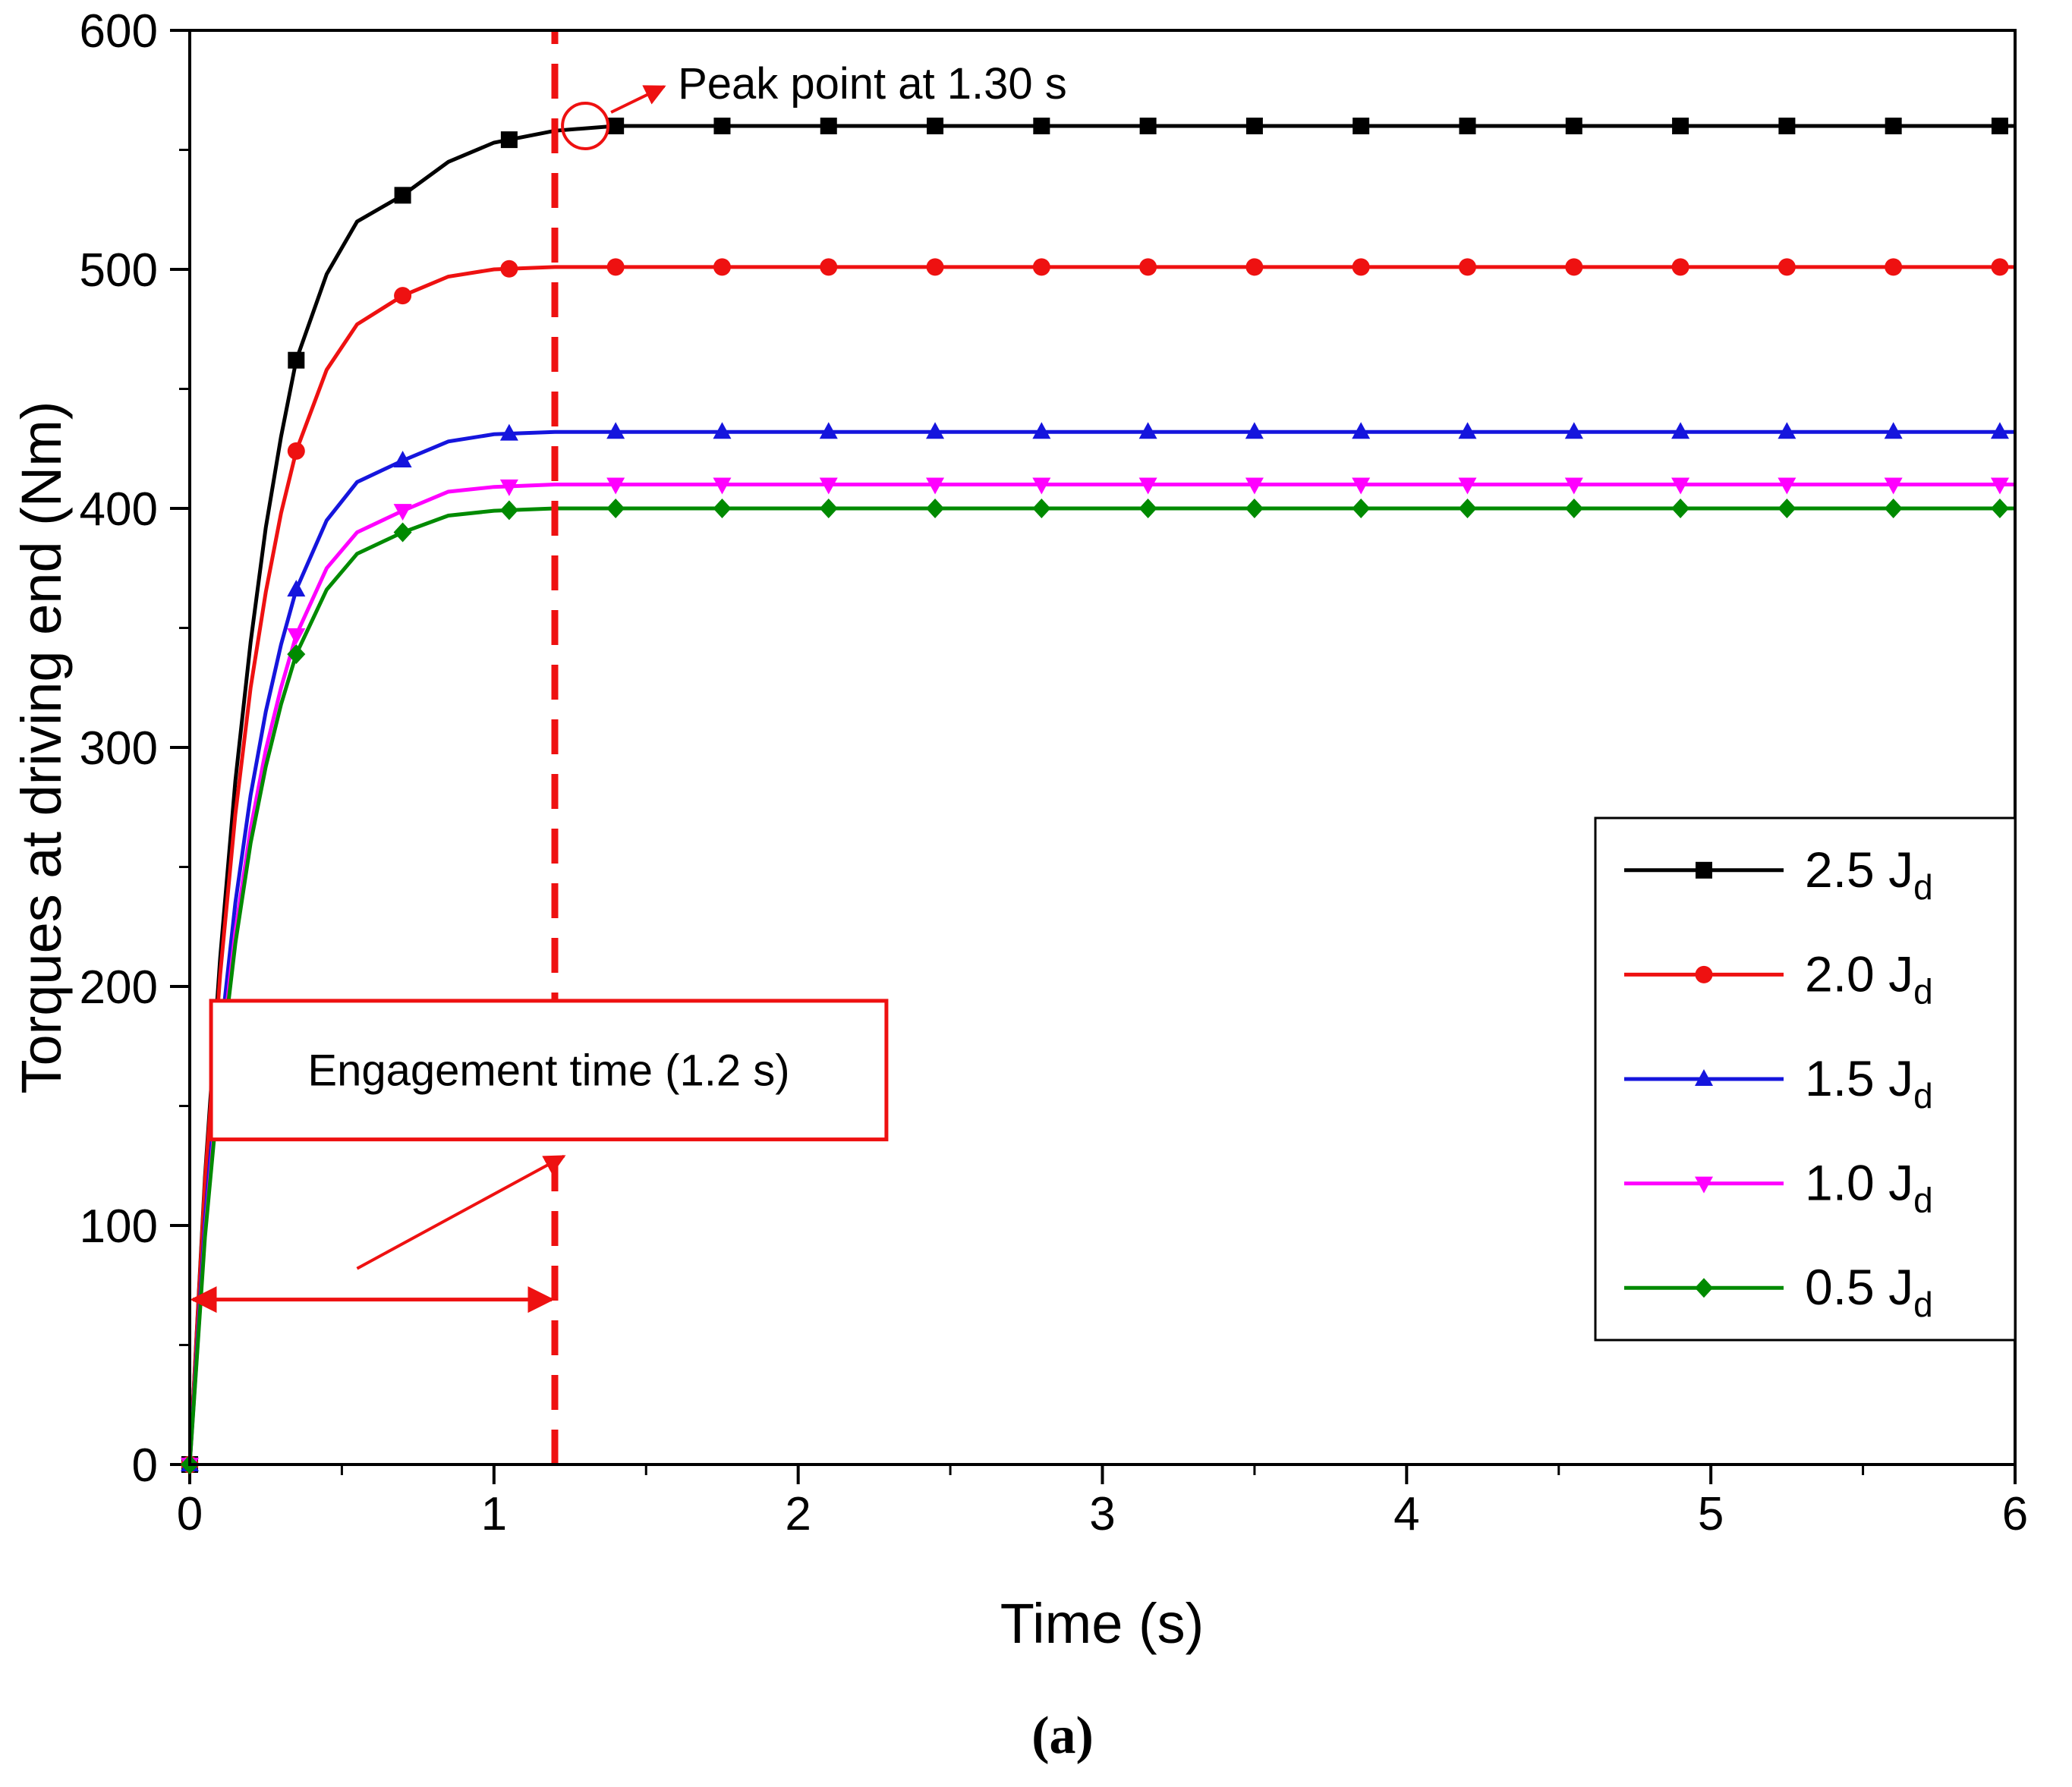 The height and width of the screenshot is (1787, 2072). What do you see at coordinates (1406, 1514) in the screenshot?
I see `x-tick-label: 4` at bounding box center [1406, 1514].